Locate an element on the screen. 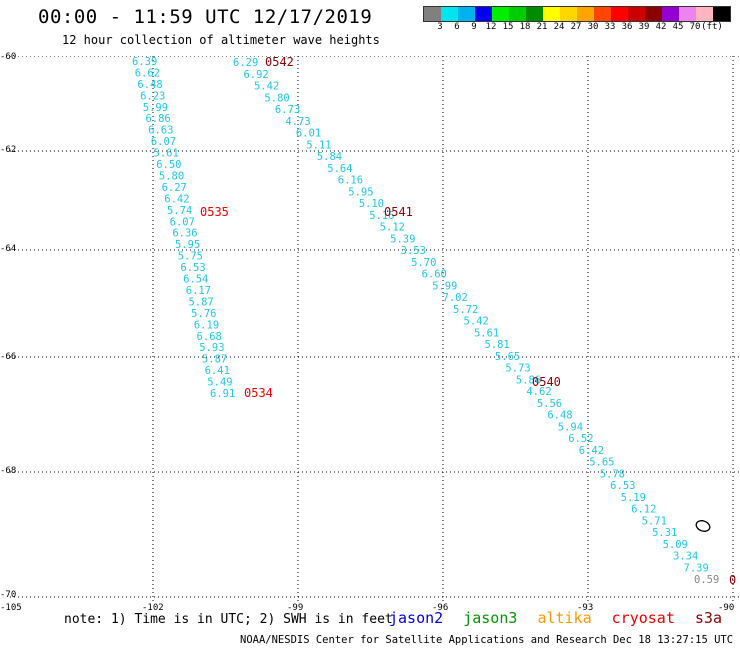 Image resolution: width=740 pixels, height=650 pixels. colorbar-label: 36 is located at coordinates (627, 27).